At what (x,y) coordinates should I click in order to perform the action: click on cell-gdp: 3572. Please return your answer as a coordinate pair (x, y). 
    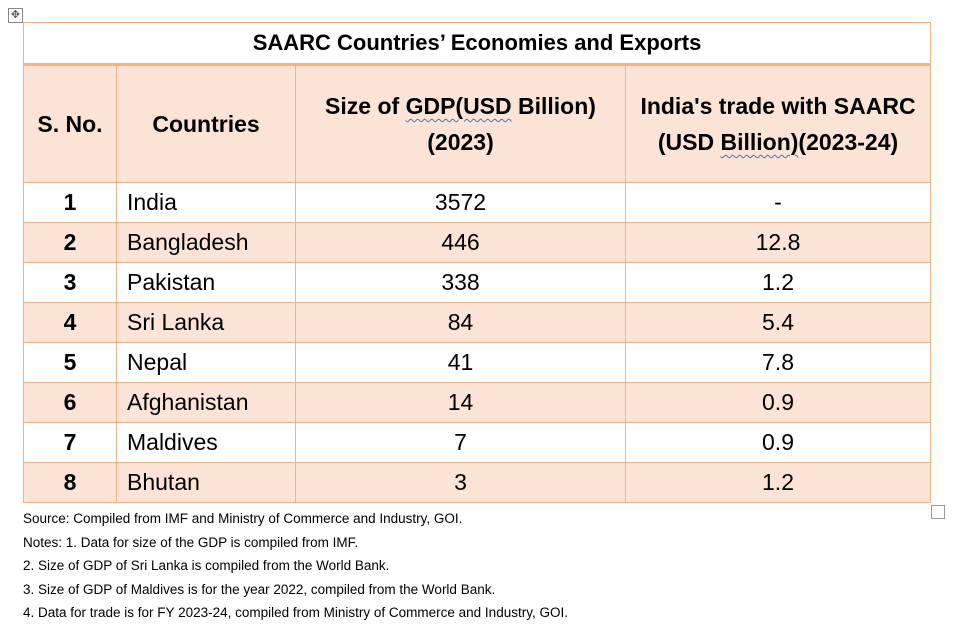
    Looking at the image, I should click on (460, 202).